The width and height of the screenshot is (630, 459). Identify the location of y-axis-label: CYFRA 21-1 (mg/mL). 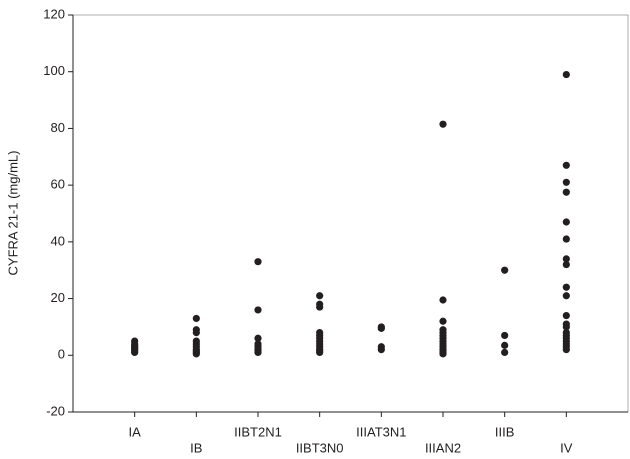
(12, 213).